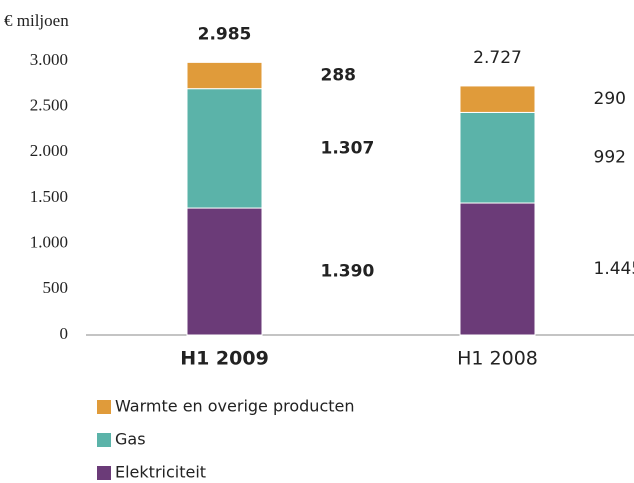 This screenshot has height=483, width=634. I want to click on legend-label: Warmte en overige producten, so click(235, 406).